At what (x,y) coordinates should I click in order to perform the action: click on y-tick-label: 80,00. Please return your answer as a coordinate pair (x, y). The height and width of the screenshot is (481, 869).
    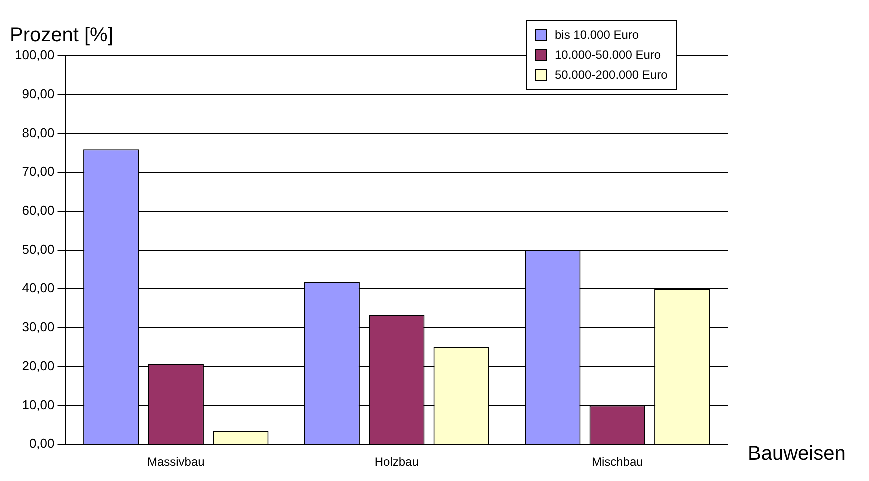
    Looking at the image, I should click on (38, 132).